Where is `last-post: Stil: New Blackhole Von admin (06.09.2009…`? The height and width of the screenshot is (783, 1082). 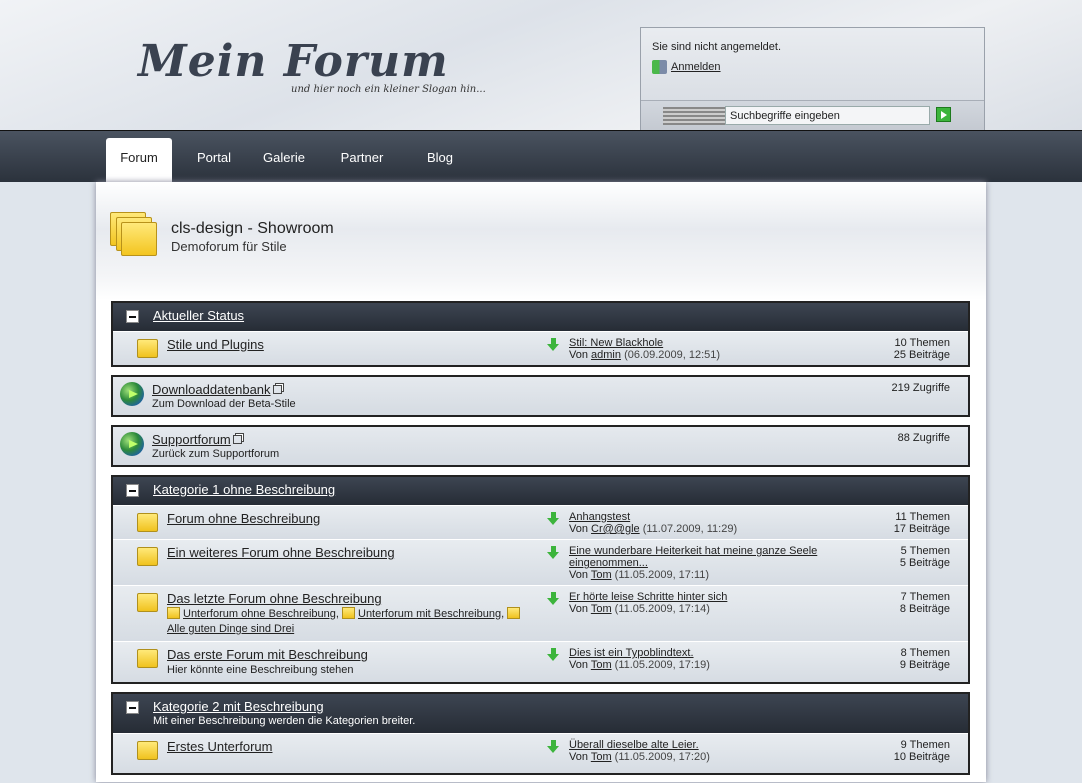
last-post: Stil: New Blackhole Von admin (06.09.2009… is located at coordinates (697, 349).